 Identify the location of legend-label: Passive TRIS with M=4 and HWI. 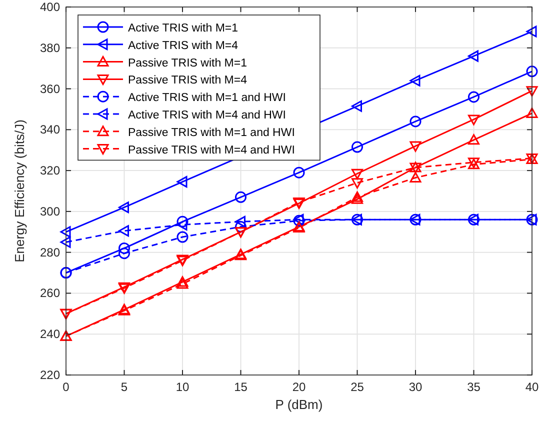
(211, 150).